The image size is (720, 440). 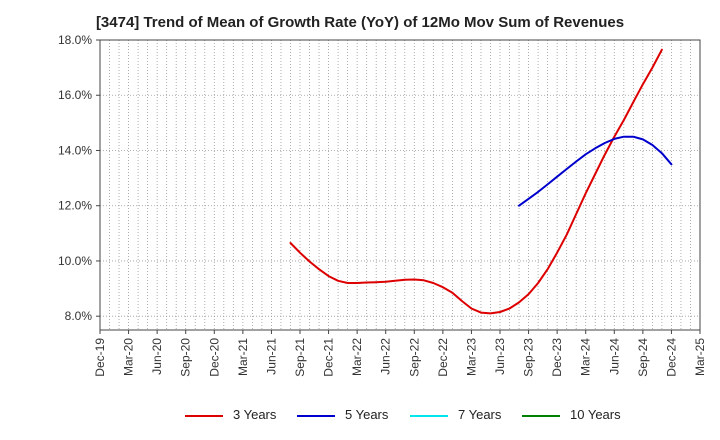 I want to click on y-tick-label: 10.0%, so click(x=75, y=261).